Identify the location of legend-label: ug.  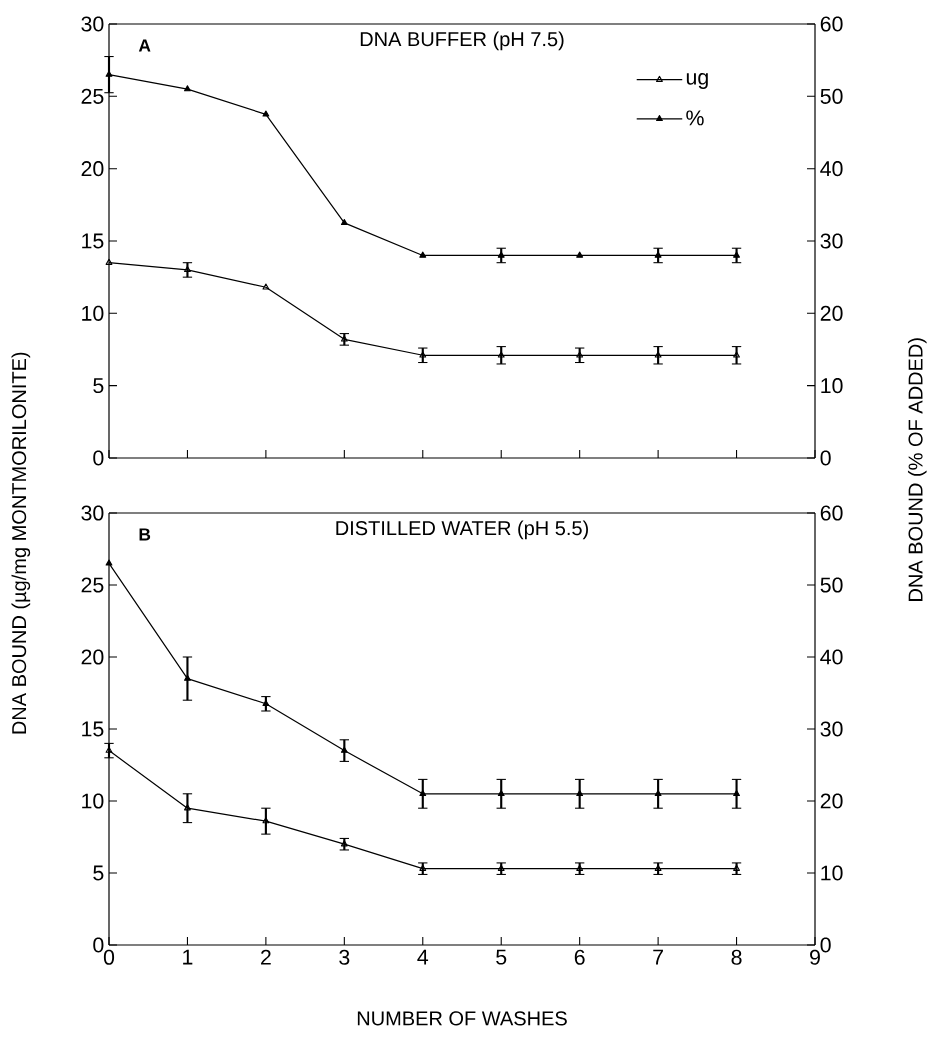
(697, 81).